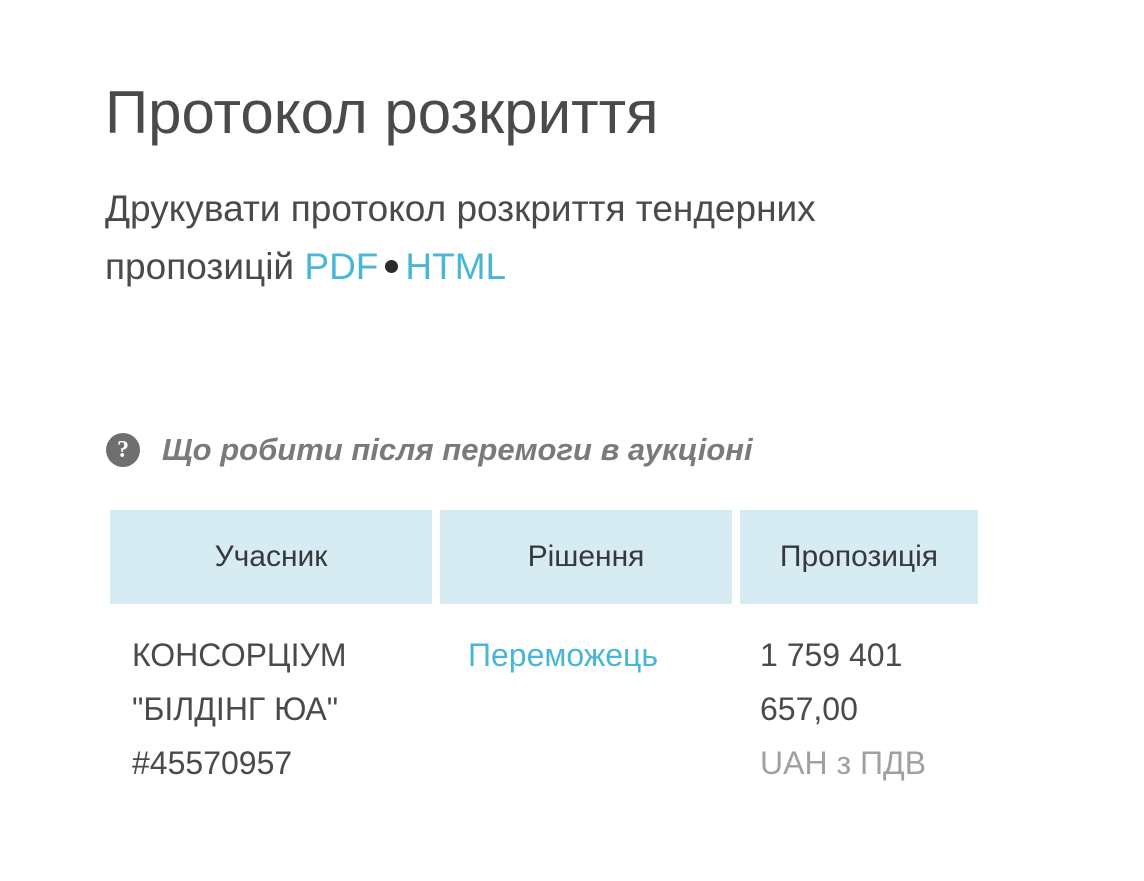  I want to click on cell-decision: Переможець, so click(586, 709).